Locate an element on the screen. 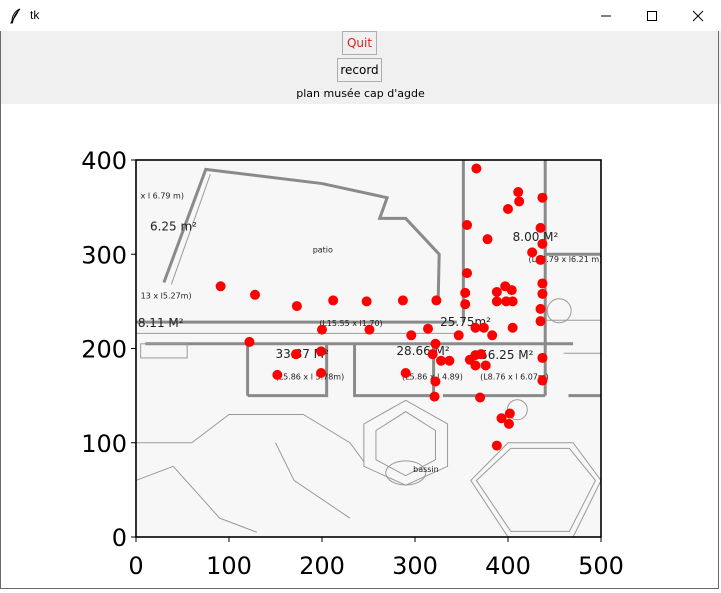  y-tick-label: 200 is located at coordinates (104, 350).